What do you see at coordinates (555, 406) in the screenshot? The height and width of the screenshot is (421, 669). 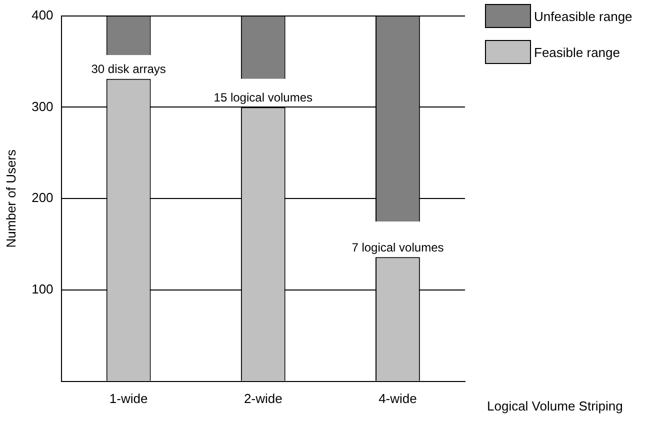 I see `x-axis-title: Logical Volume Striping` at bounding box center [555, 406].